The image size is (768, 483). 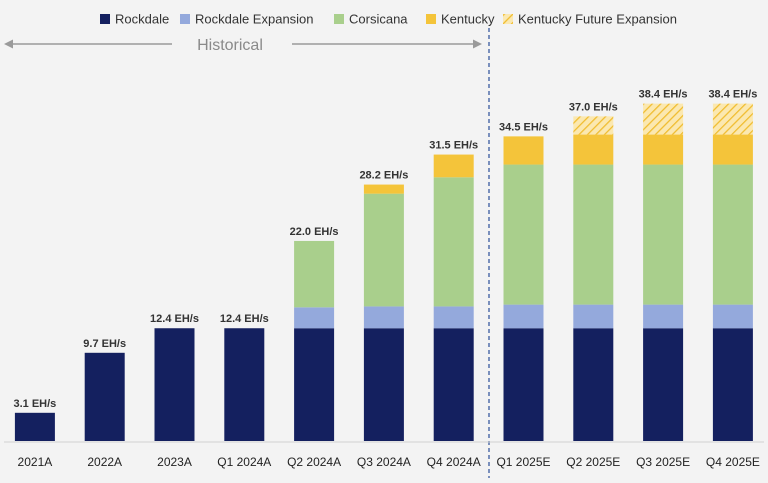 What do you see at coordinates (104, 396) in the screenshot?
I see `bar-rockdale-2022a` at bounding box center [104, 396].